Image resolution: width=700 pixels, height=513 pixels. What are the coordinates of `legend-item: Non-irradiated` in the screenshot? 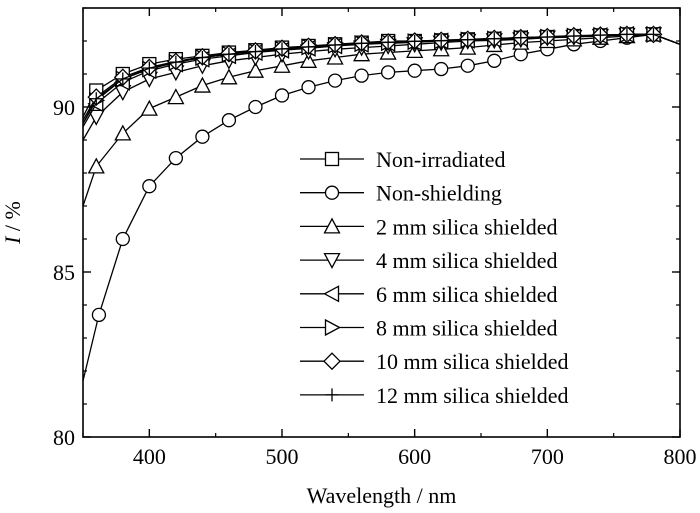 It's located at (403, 159).